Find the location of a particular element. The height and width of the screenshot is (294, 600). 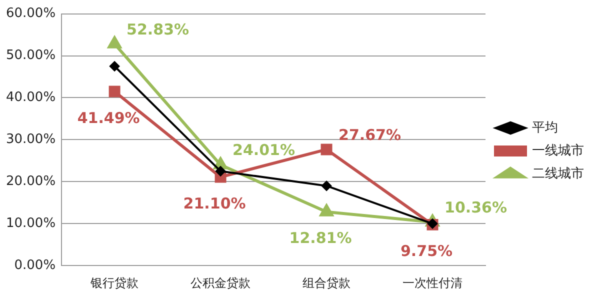

x-tick-label: 组合贷款 is located at coordinates (326, 283).